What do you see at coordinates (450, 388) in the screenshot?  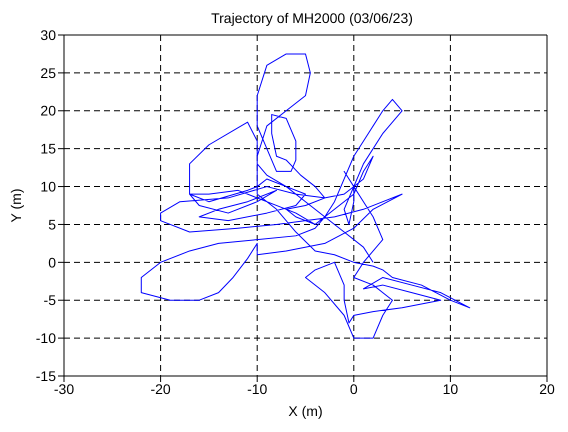 I see `x-tick-label: 10` at bounding box center [450, 388].